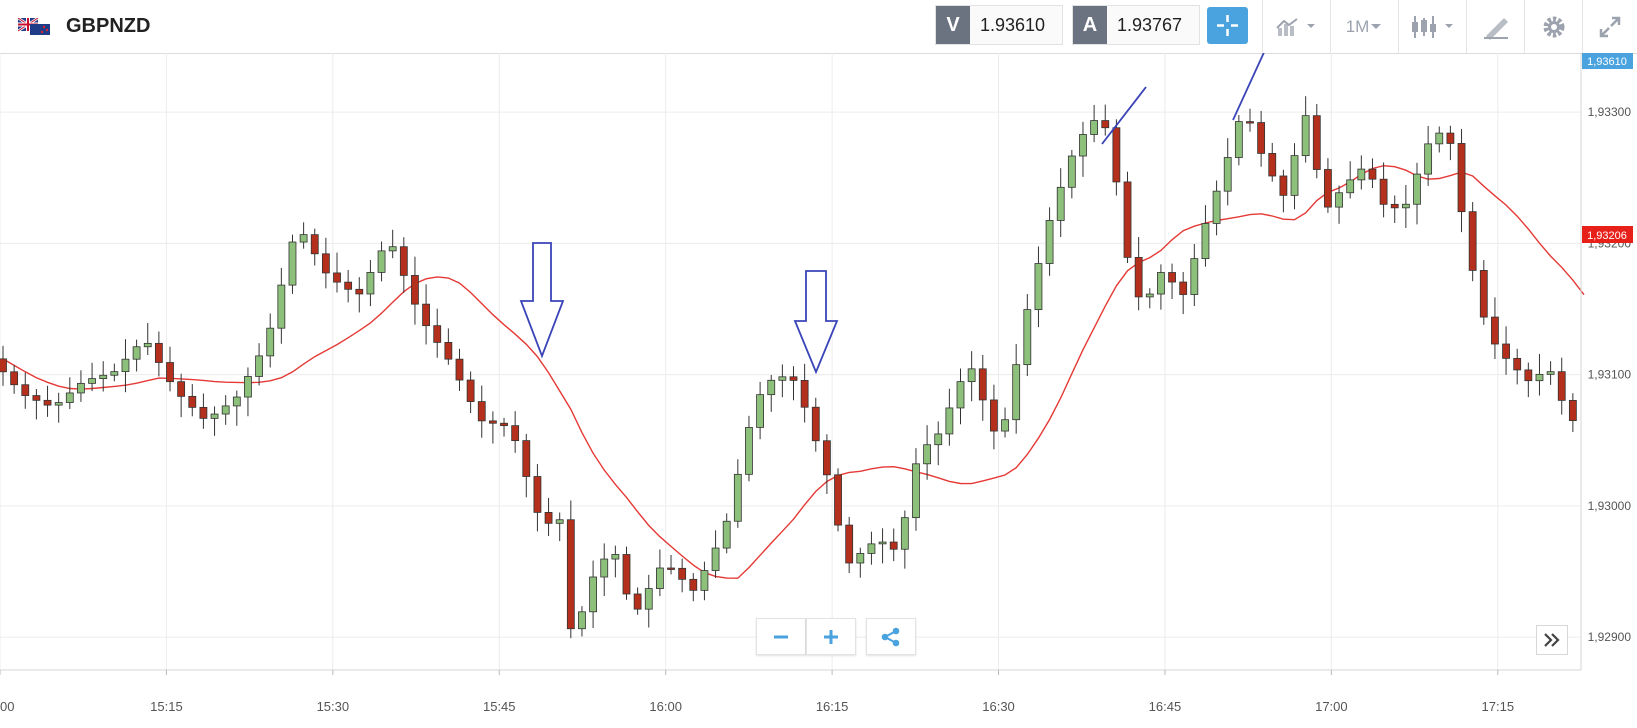 This screenshot has width=1637, height=728. What do you see at coordinates (1364, 26) in the screenshot?
I see `timeframe-dropdown: 1M` at bounding box center [1364, 26].